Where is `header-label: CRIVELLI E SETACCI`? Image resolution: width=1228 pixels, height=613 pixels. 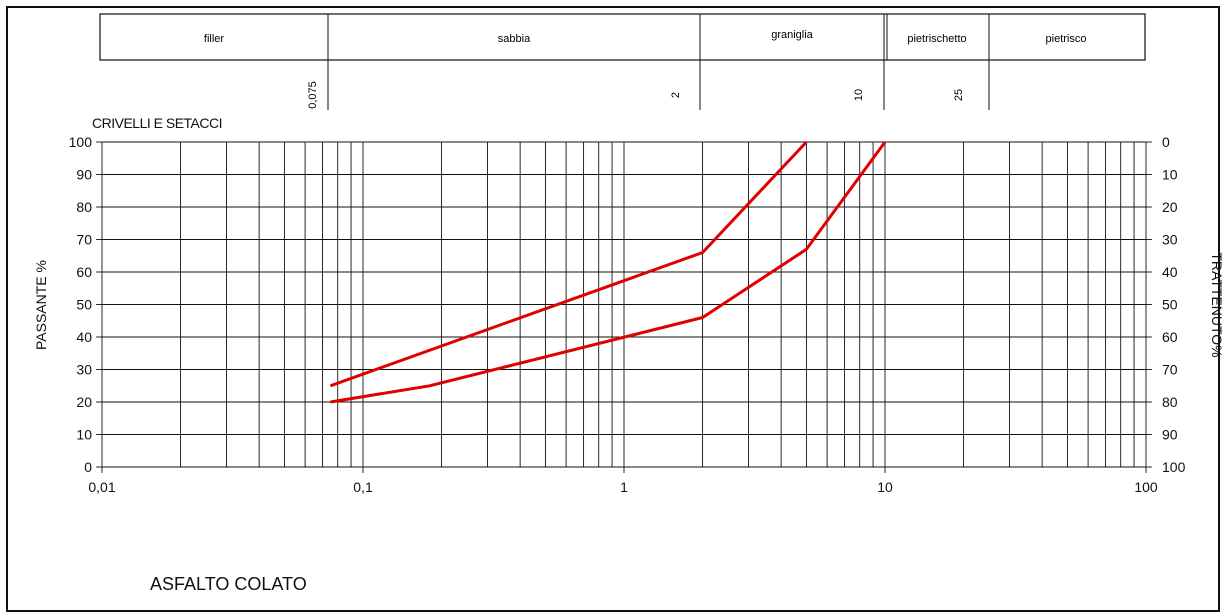 header-label: CRIVELLI E SETACCI is located at coordinates (157, 123).